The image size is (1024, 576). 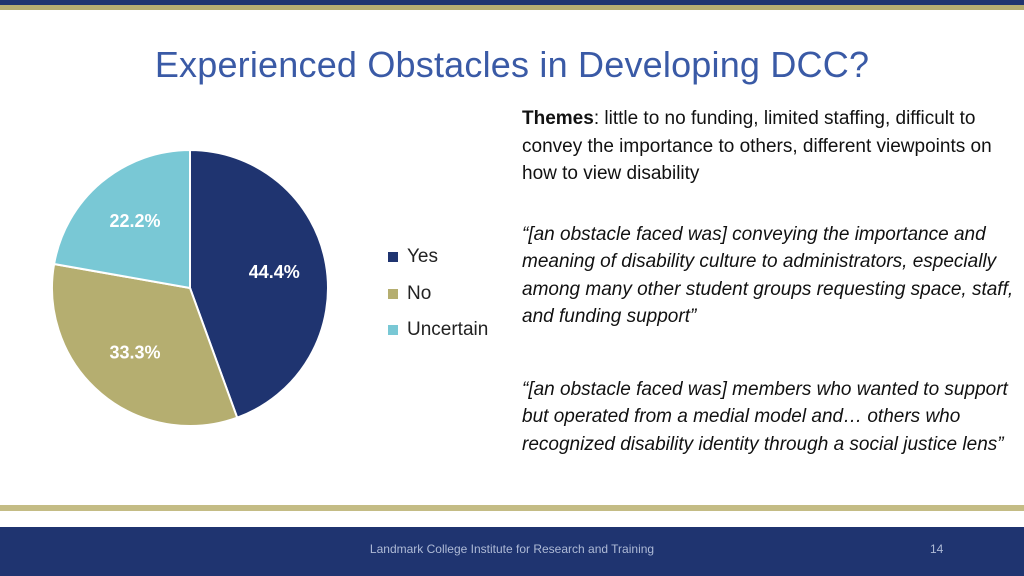 I want to click on pie-slice-no, so click(x=145, y=344).